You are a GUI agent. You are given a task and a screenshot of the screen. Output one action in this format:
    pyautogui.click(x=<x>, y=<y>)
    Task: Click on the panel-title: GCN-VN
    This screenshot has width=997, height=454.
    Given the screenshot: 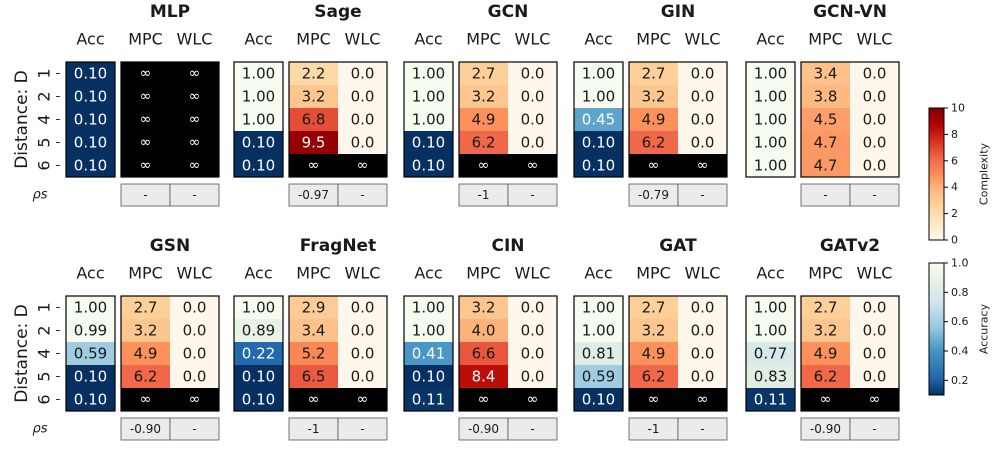 What is the action you would take?
    pyautogui.click(x=850, y=12)
    